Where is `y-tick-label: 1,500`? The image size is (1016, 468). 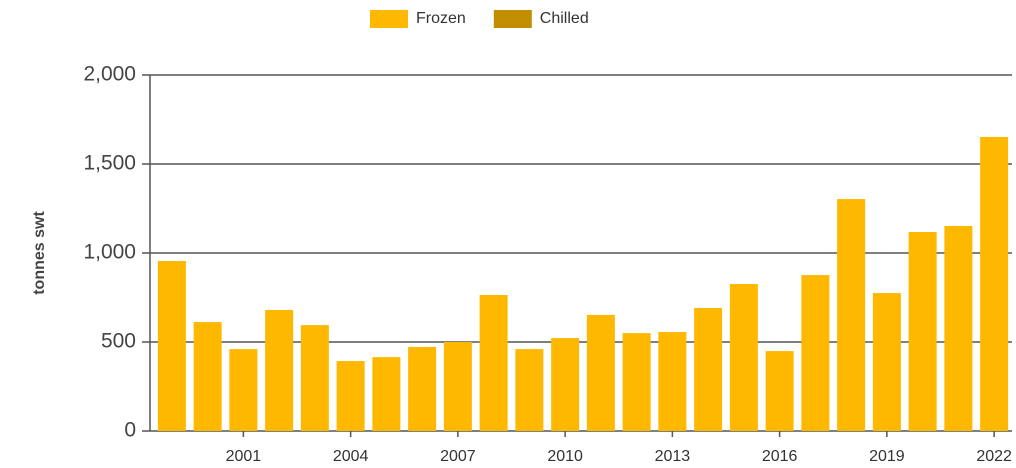
y-tick-label: 1,500 is located at coordinates (109, 163).